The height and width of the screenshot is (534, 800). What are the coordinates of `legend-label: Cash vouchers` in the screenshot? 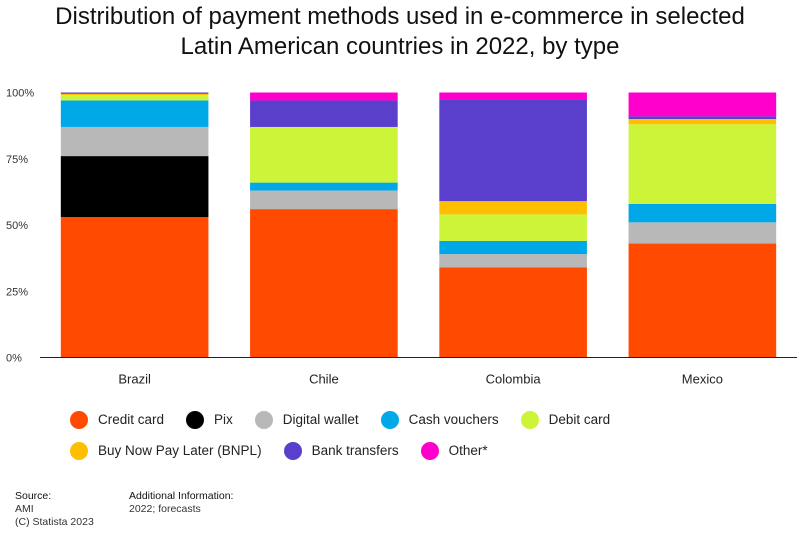 It's located at (453, 419).